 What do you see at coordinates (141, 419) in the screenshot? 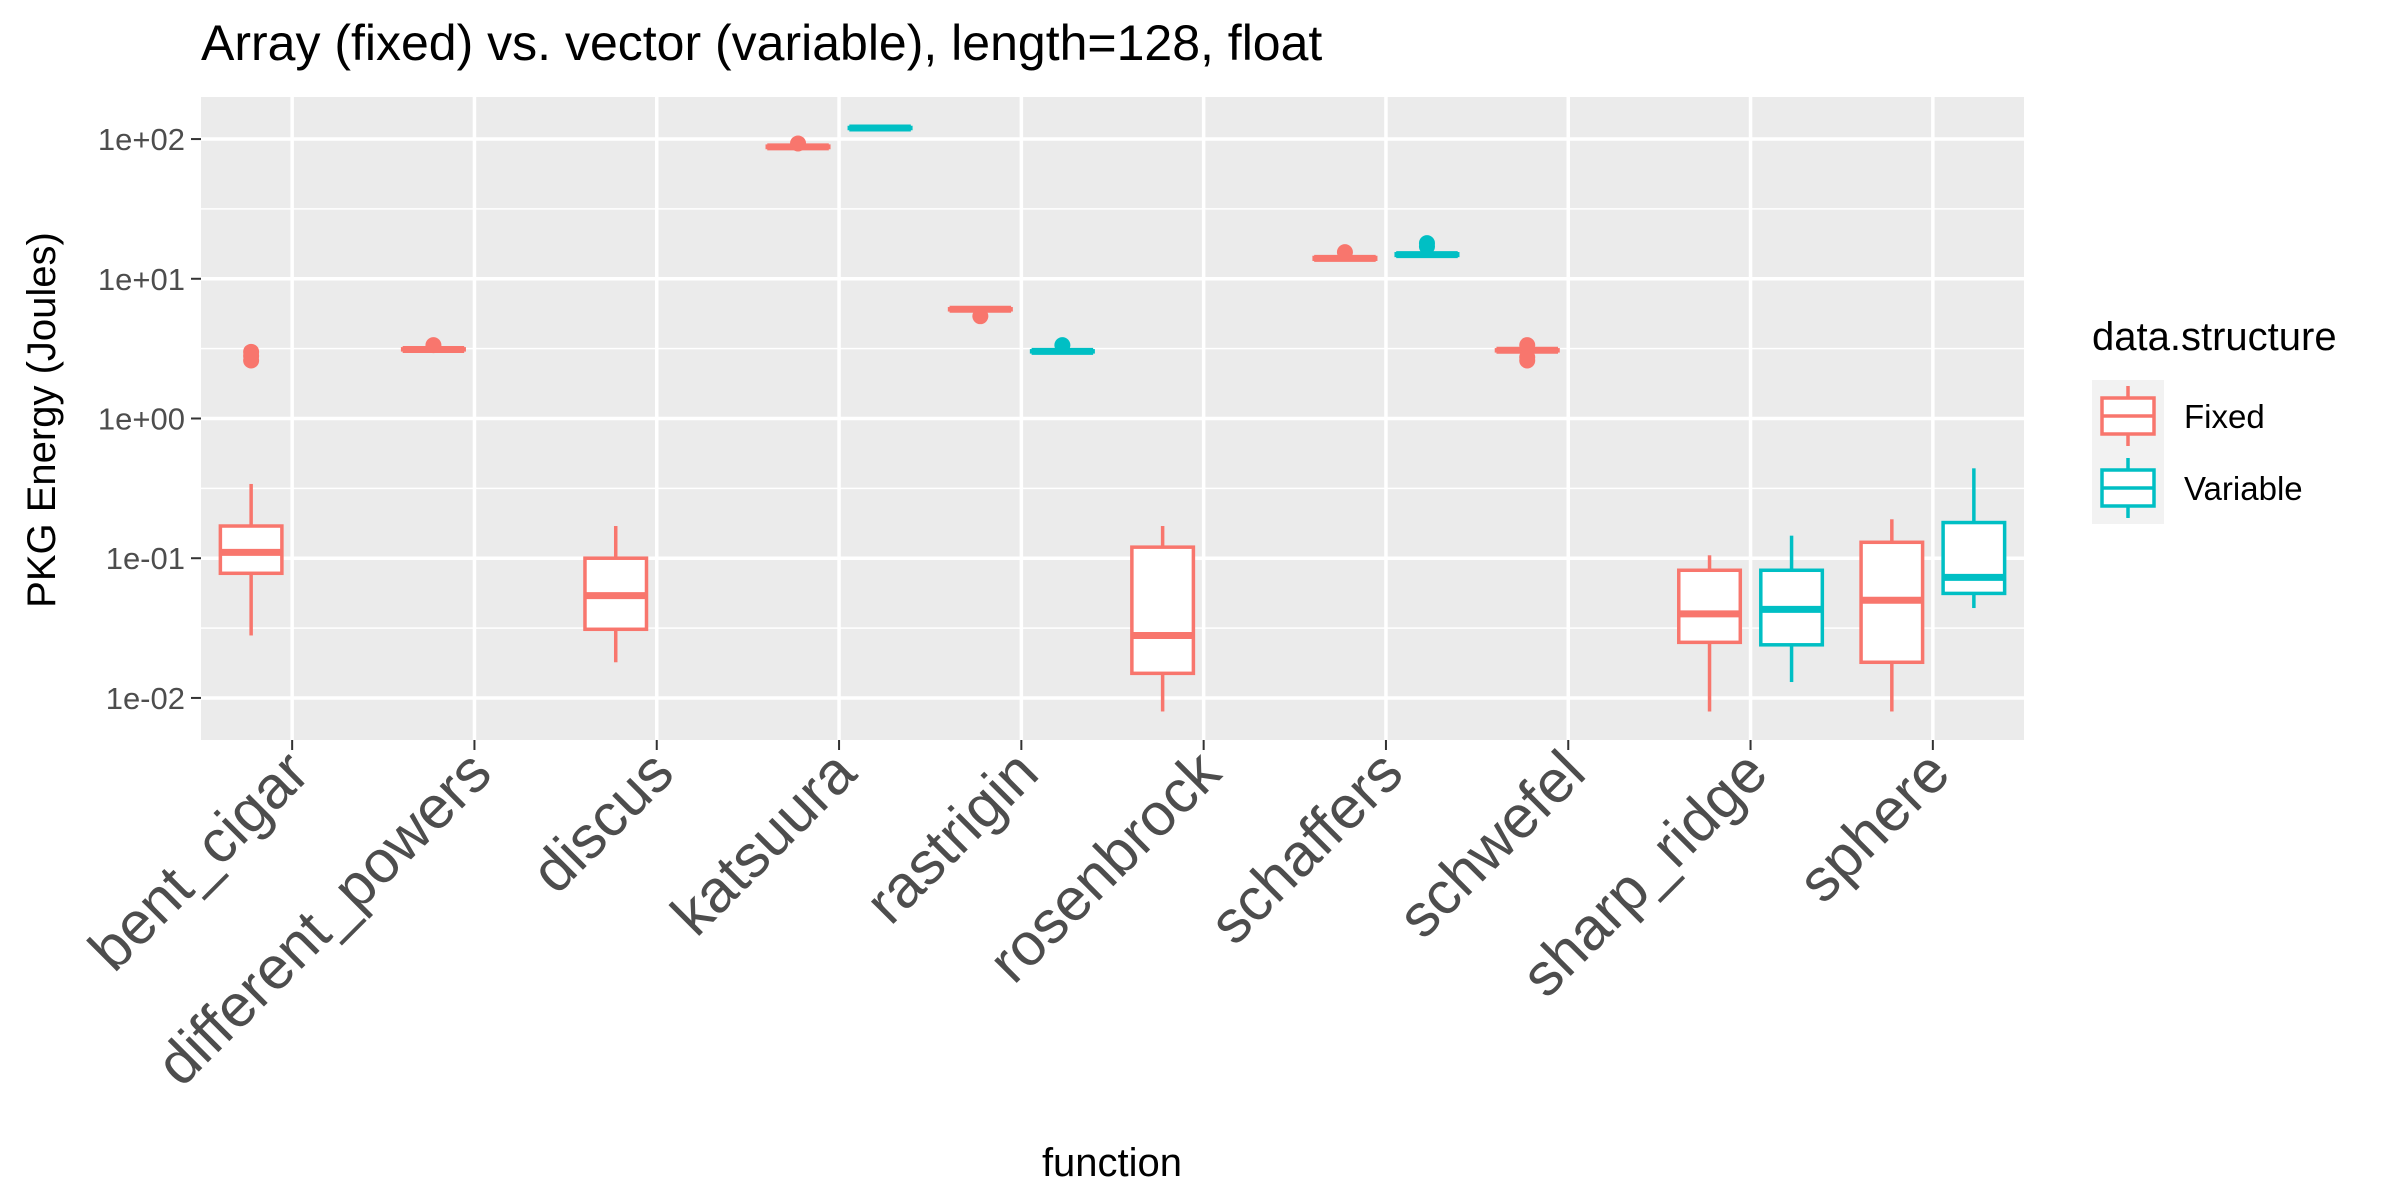
I see `y-tick-label: 1e+00` at bounding box center [141, 419].